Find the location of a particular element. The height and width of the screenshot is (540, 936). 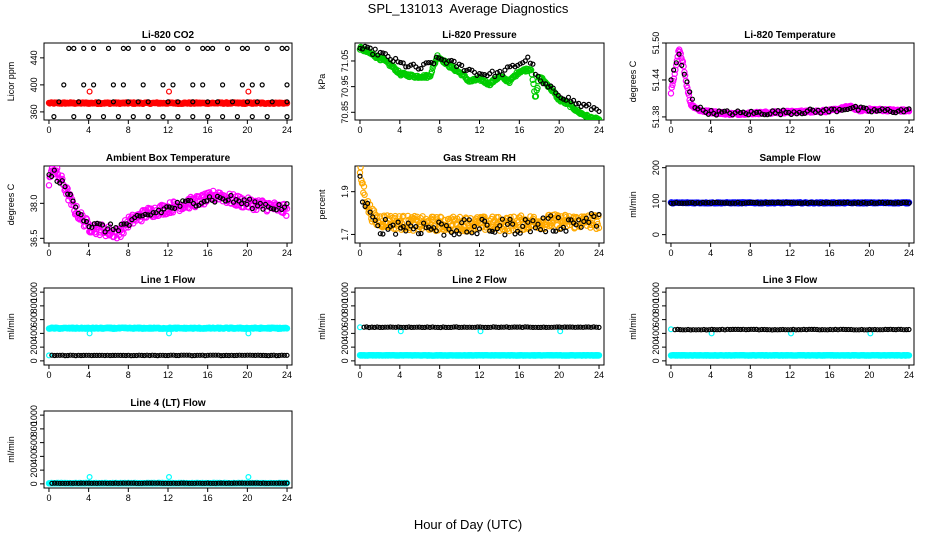

y-tick-label: 200 is located at coordinates (656, 167).